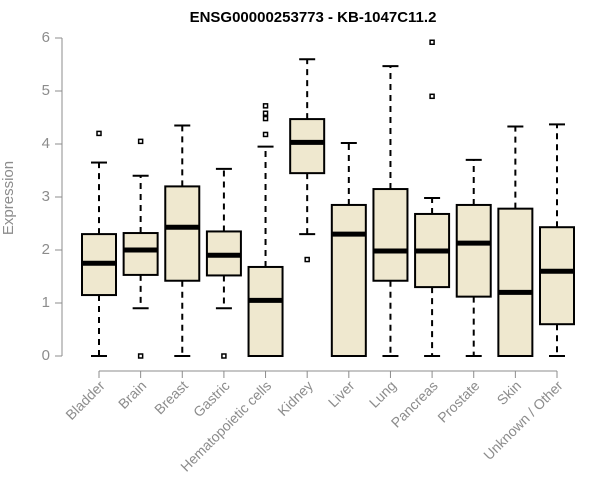 The width and height of the screenshot is (600, 500). I want to click on box-skin, so click(515, 241).